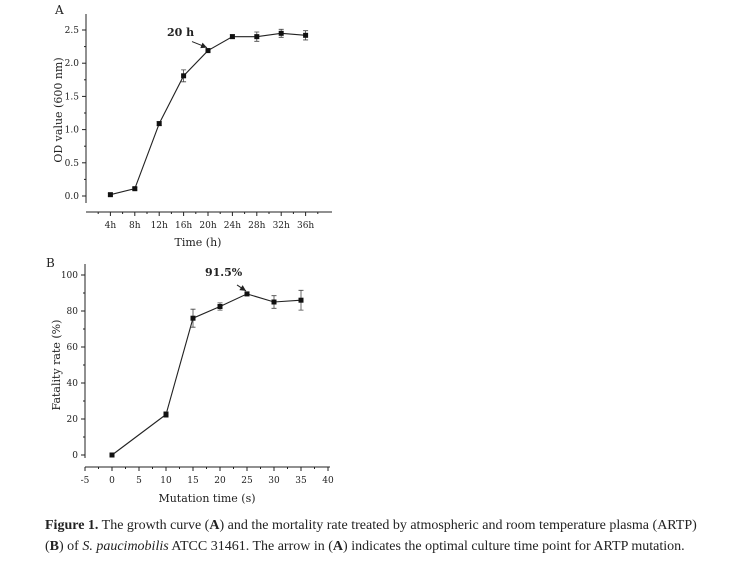 The height and width of the screenshot is (583, 729). I want to click on panel-a-annotation-label: 20 h, so click(180, 32).